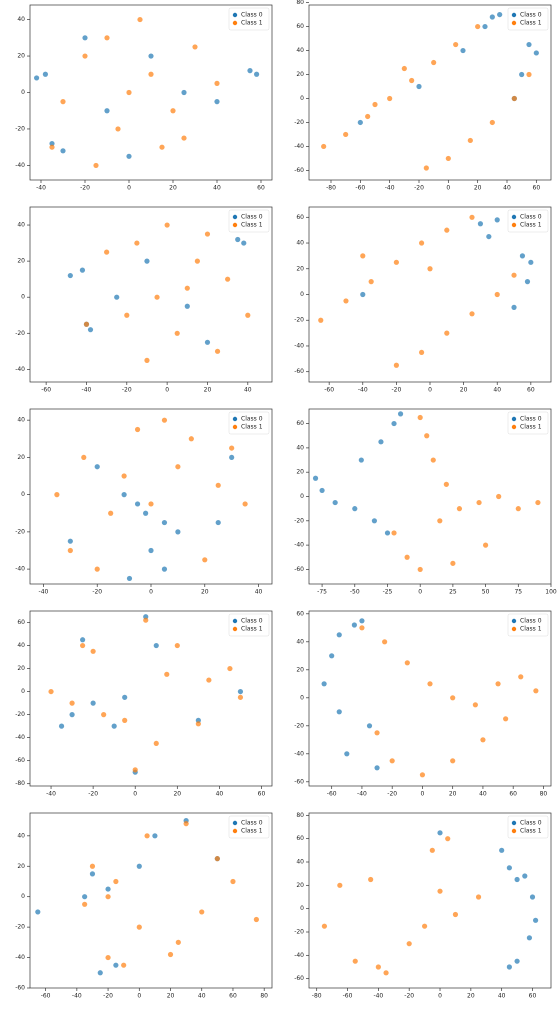 This screenshot has height=1012, width=558. What do you see at coordinates (302, 98) in the screenshot?
I see `y-tick-label: 0` at bounding box center [302, 98].